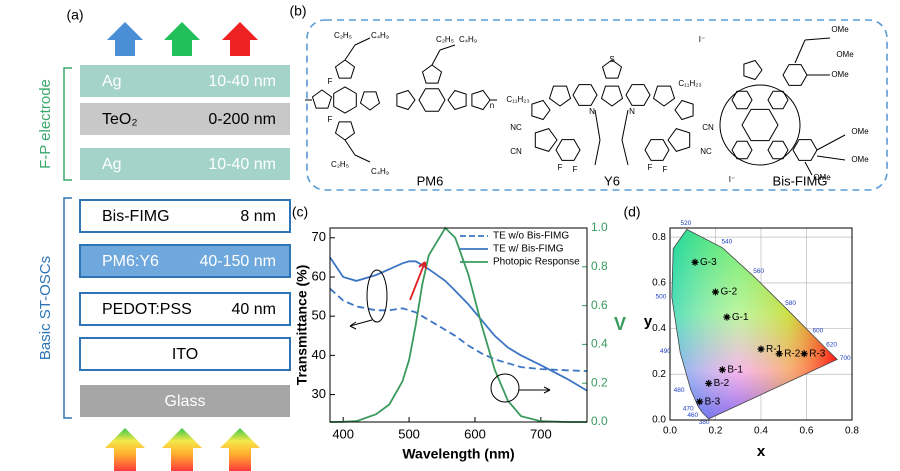  I want to click on y-tick-label: 30, so click(319, 393).